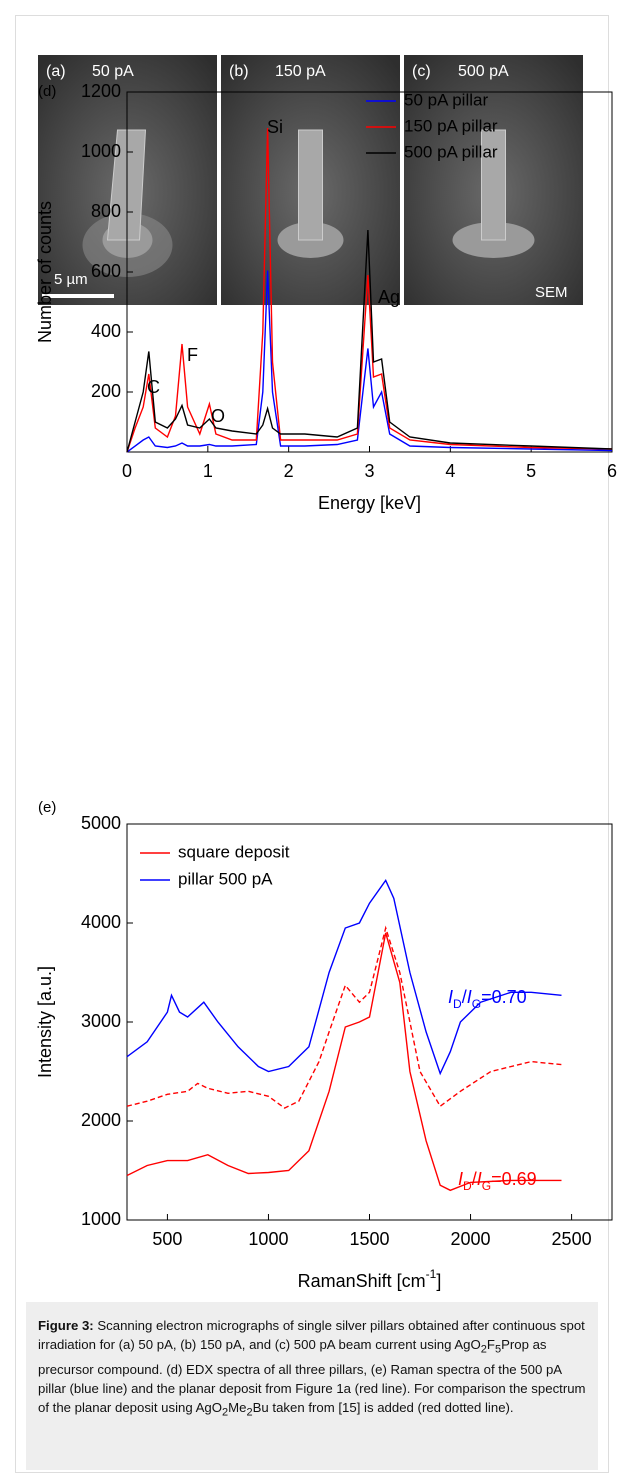  Describe the element at coordinates (446, 99) in the screenshot. I see `legend-label: 50 pA pillar` at that location.